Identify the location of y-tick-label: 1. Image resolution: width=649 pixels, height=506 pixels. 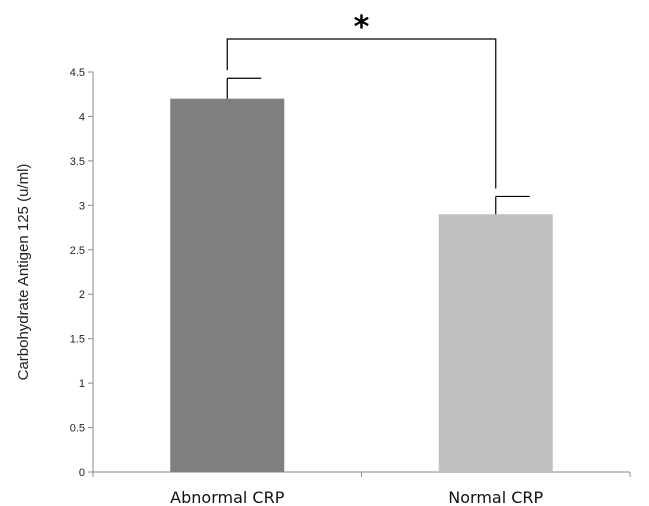
(82, 384).